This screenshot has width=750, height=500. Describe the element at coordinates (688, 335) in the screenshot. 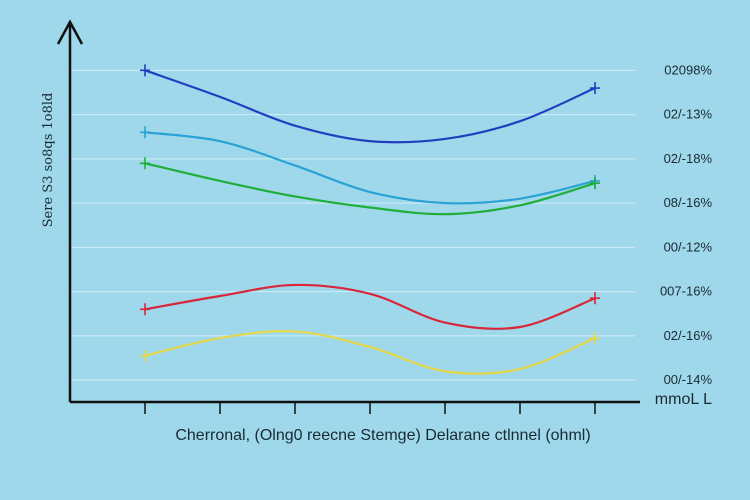

I see `y-tick-label: 02/-16%` at that location.